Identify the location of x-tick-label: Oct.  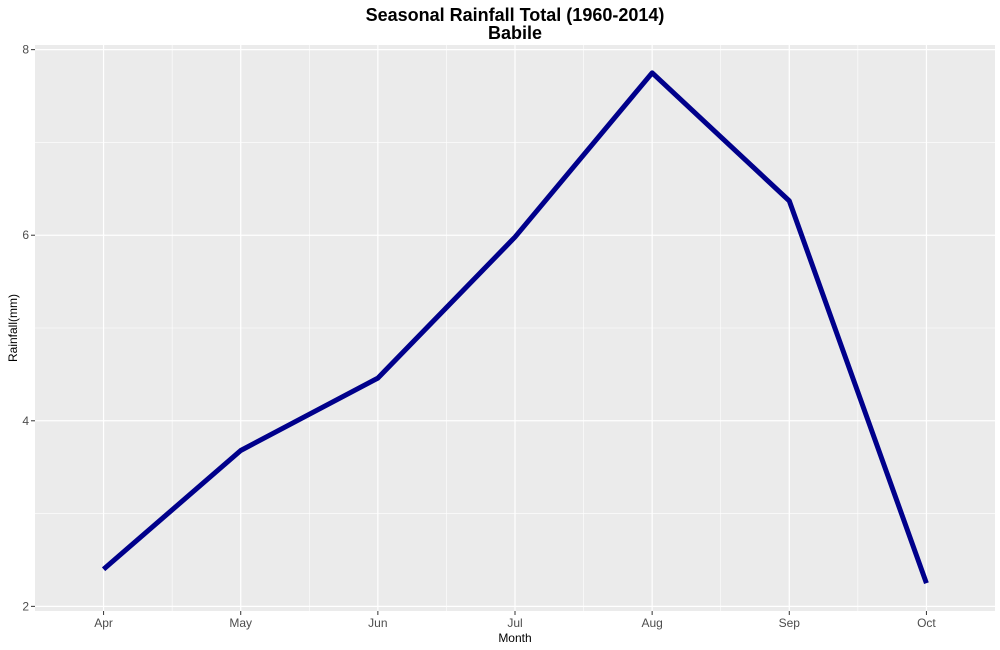
(926, 623).